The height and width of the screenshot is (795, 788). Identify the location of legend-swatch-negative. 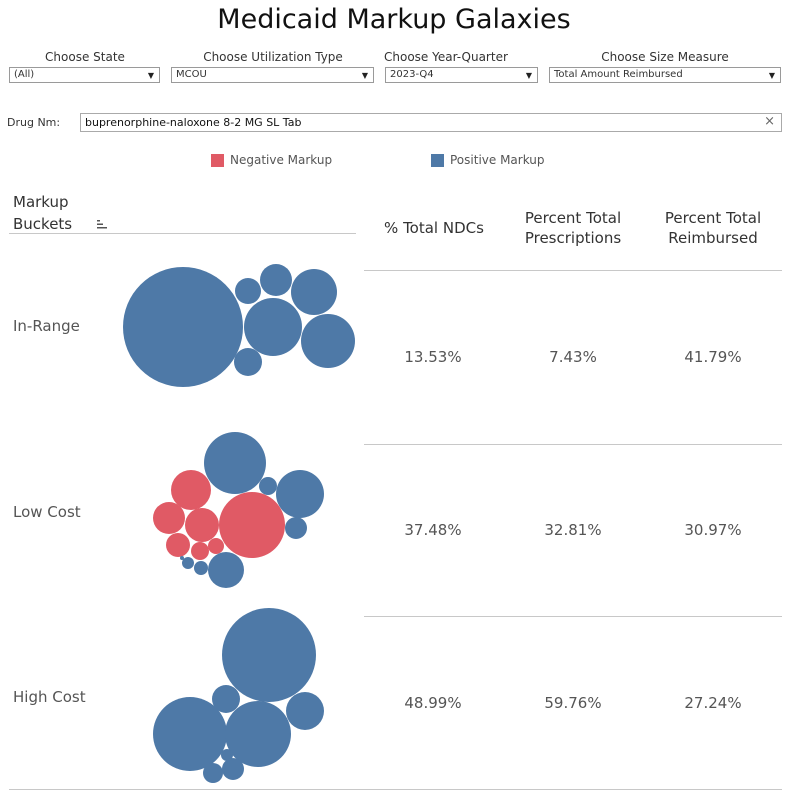
(217, 160).